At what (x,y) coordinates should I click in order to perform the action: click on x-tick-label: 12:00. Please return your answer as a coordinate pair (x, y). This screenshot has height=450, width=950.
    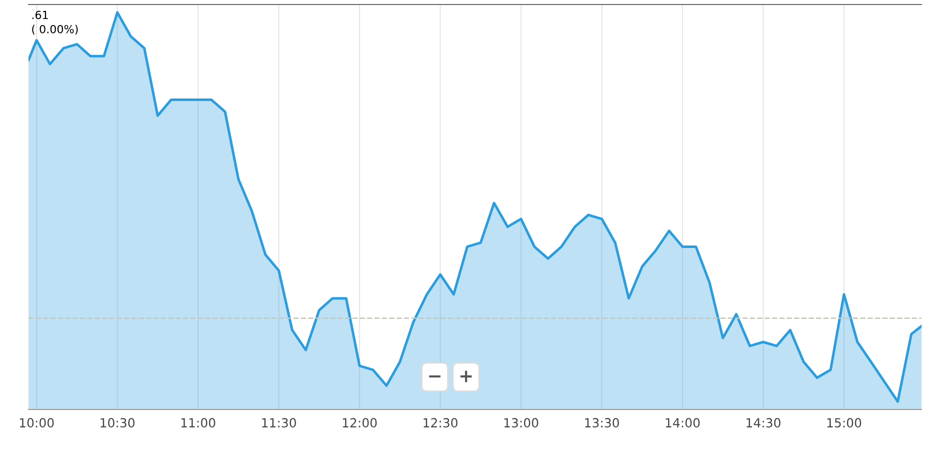
    Looking at the image, I should click on (359, 423).